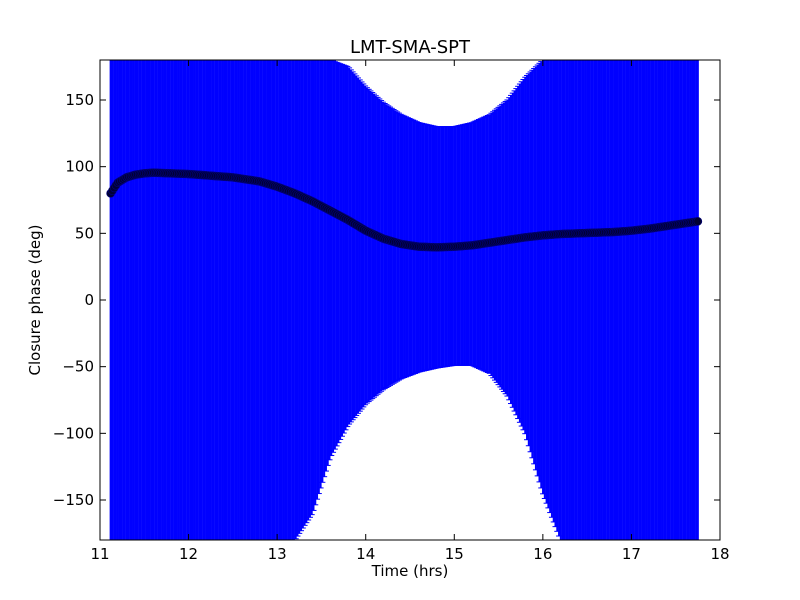  Describe the element at coordinates (79, 167) in the screenshot. I see `y-tick-label: 100` at that location.